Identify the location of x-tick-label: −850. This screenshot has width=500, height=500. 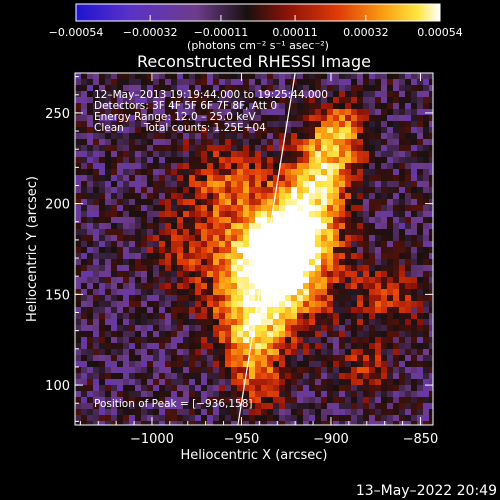
(421, 439).